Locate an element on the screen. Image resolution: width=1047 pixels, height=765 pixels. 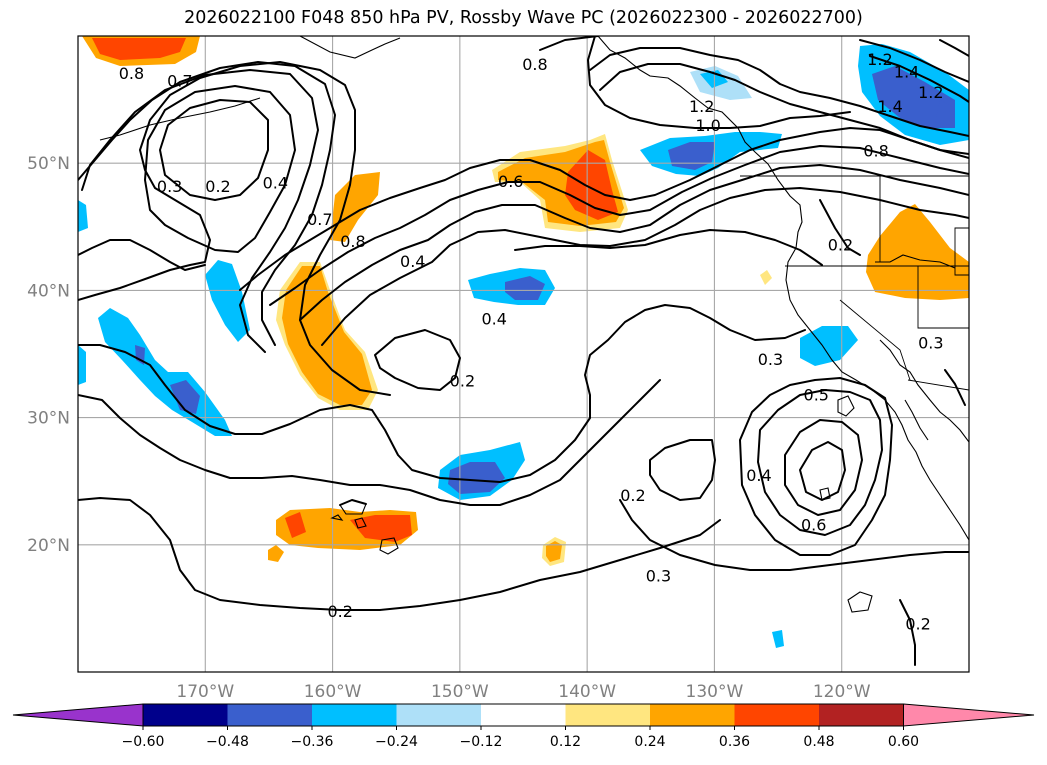
colorbar-tick-label: −0.36 is located at coordinates (312, 742).